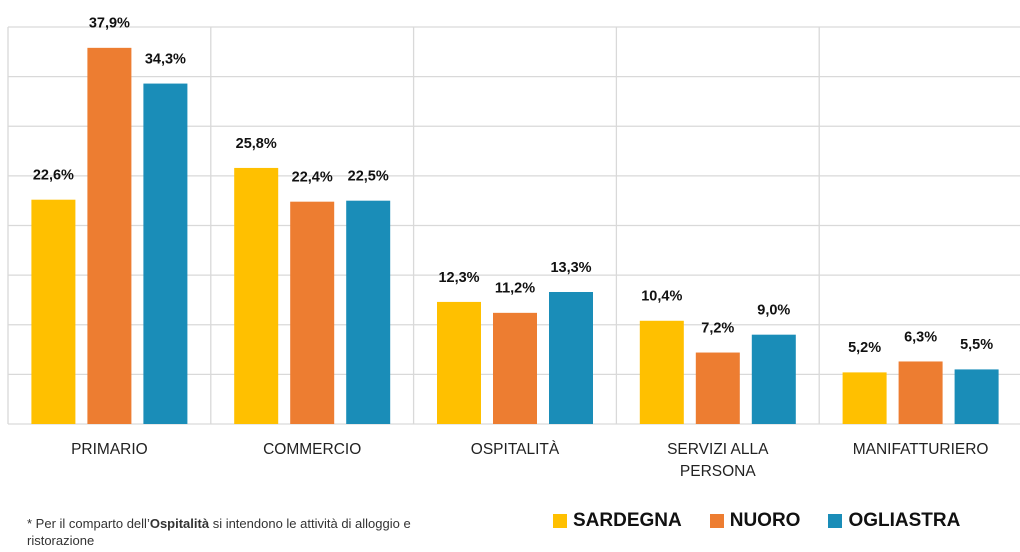  What do you see at coordinates (515, 289) in the screenshot?
I see `data-label: 11,2%` at bounding box center [515, 289].